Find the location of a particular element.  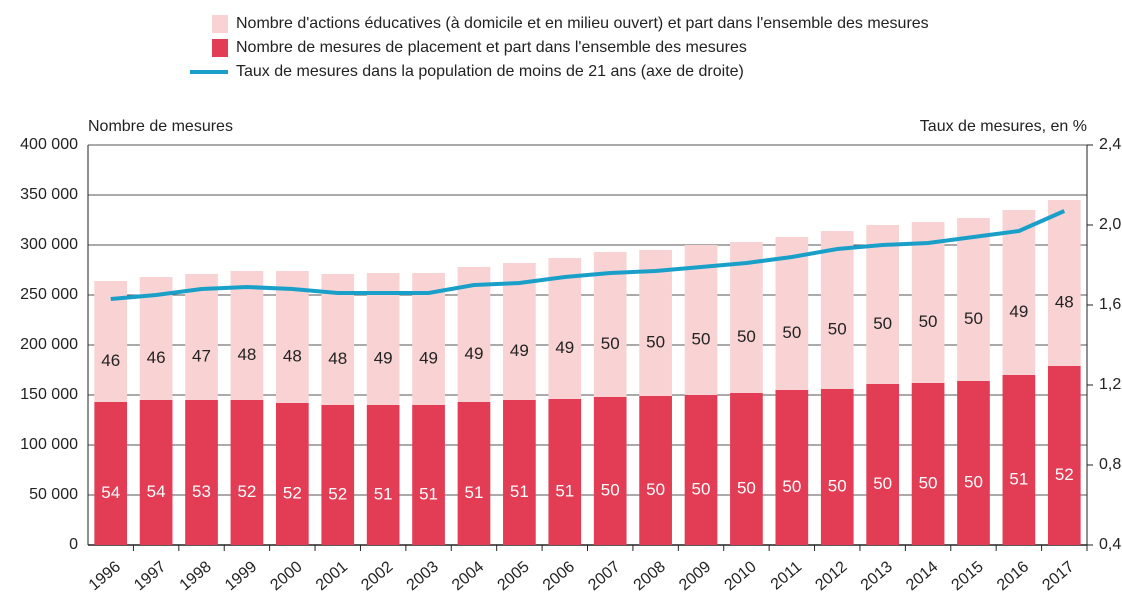

x-tick-label: 2001 is located at coordinates (332, 576).